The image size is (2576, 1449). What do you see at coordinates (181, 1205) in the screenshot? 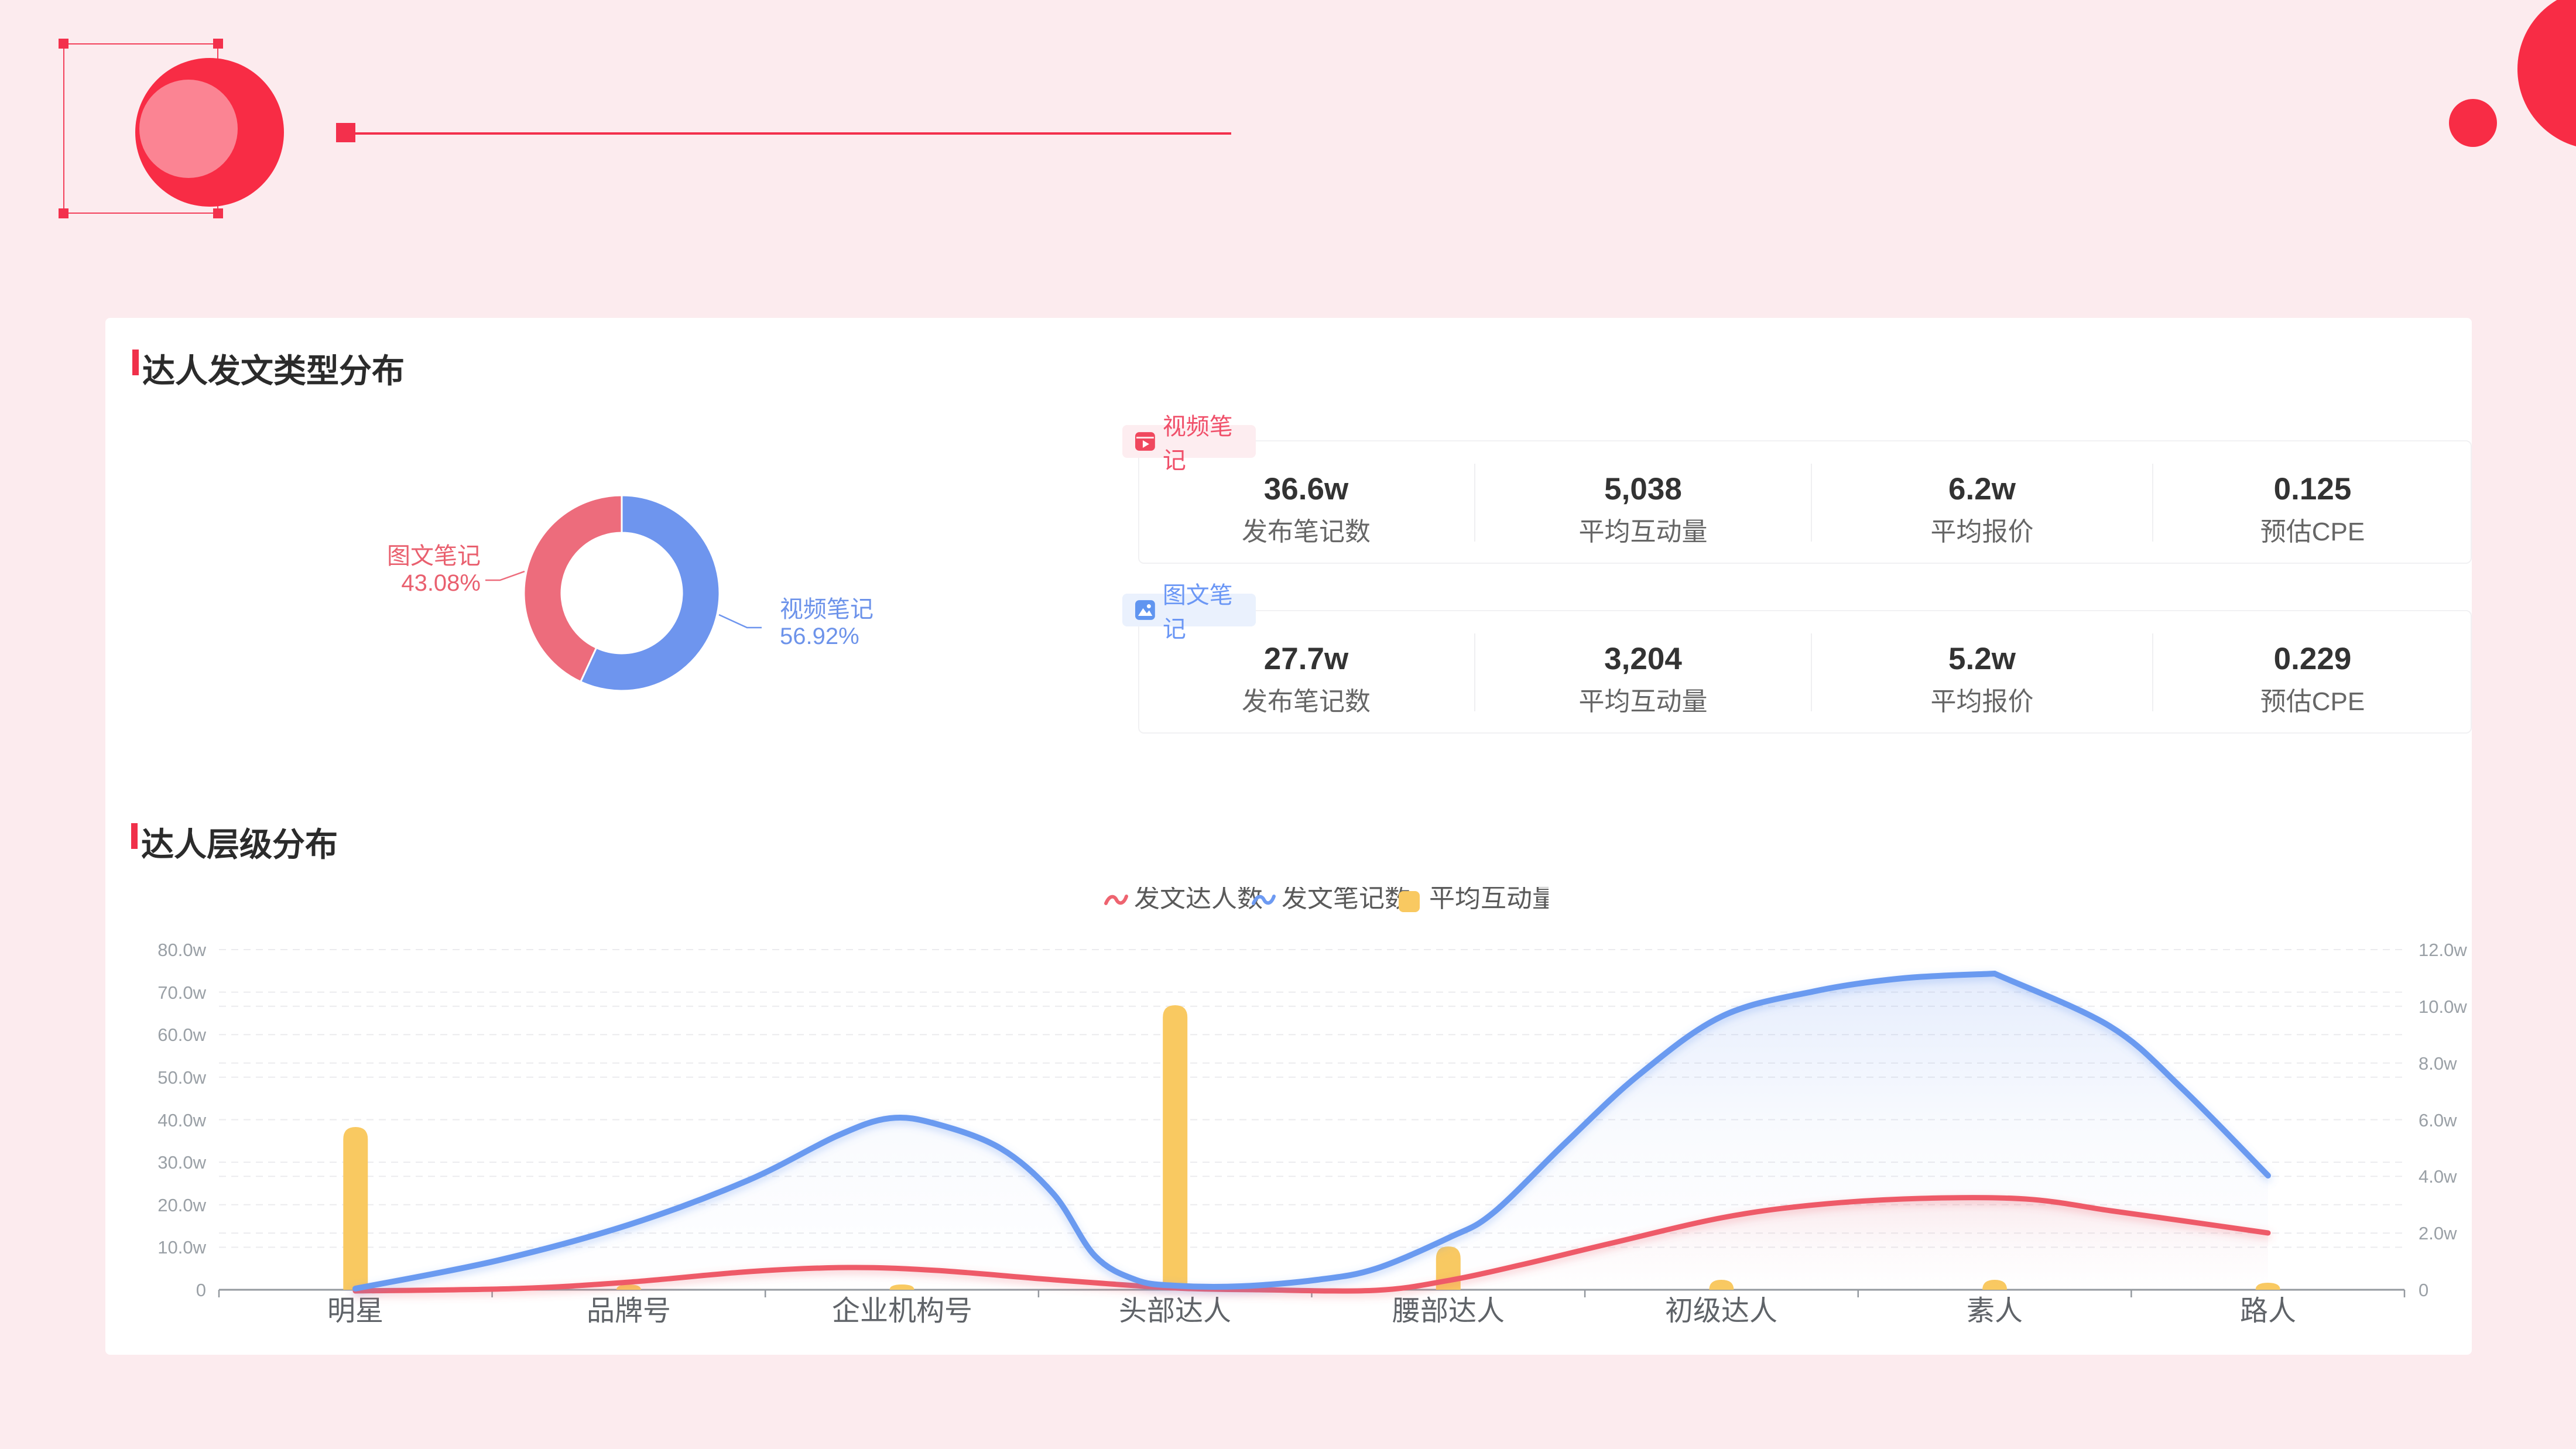
I see `svg-text: 20.0w` at bounding box center [181, 1205].